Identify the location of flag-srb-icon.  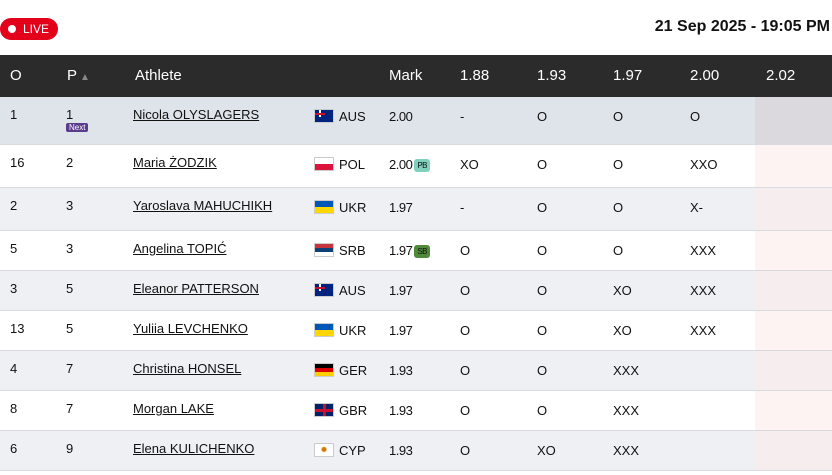
(324, 250).